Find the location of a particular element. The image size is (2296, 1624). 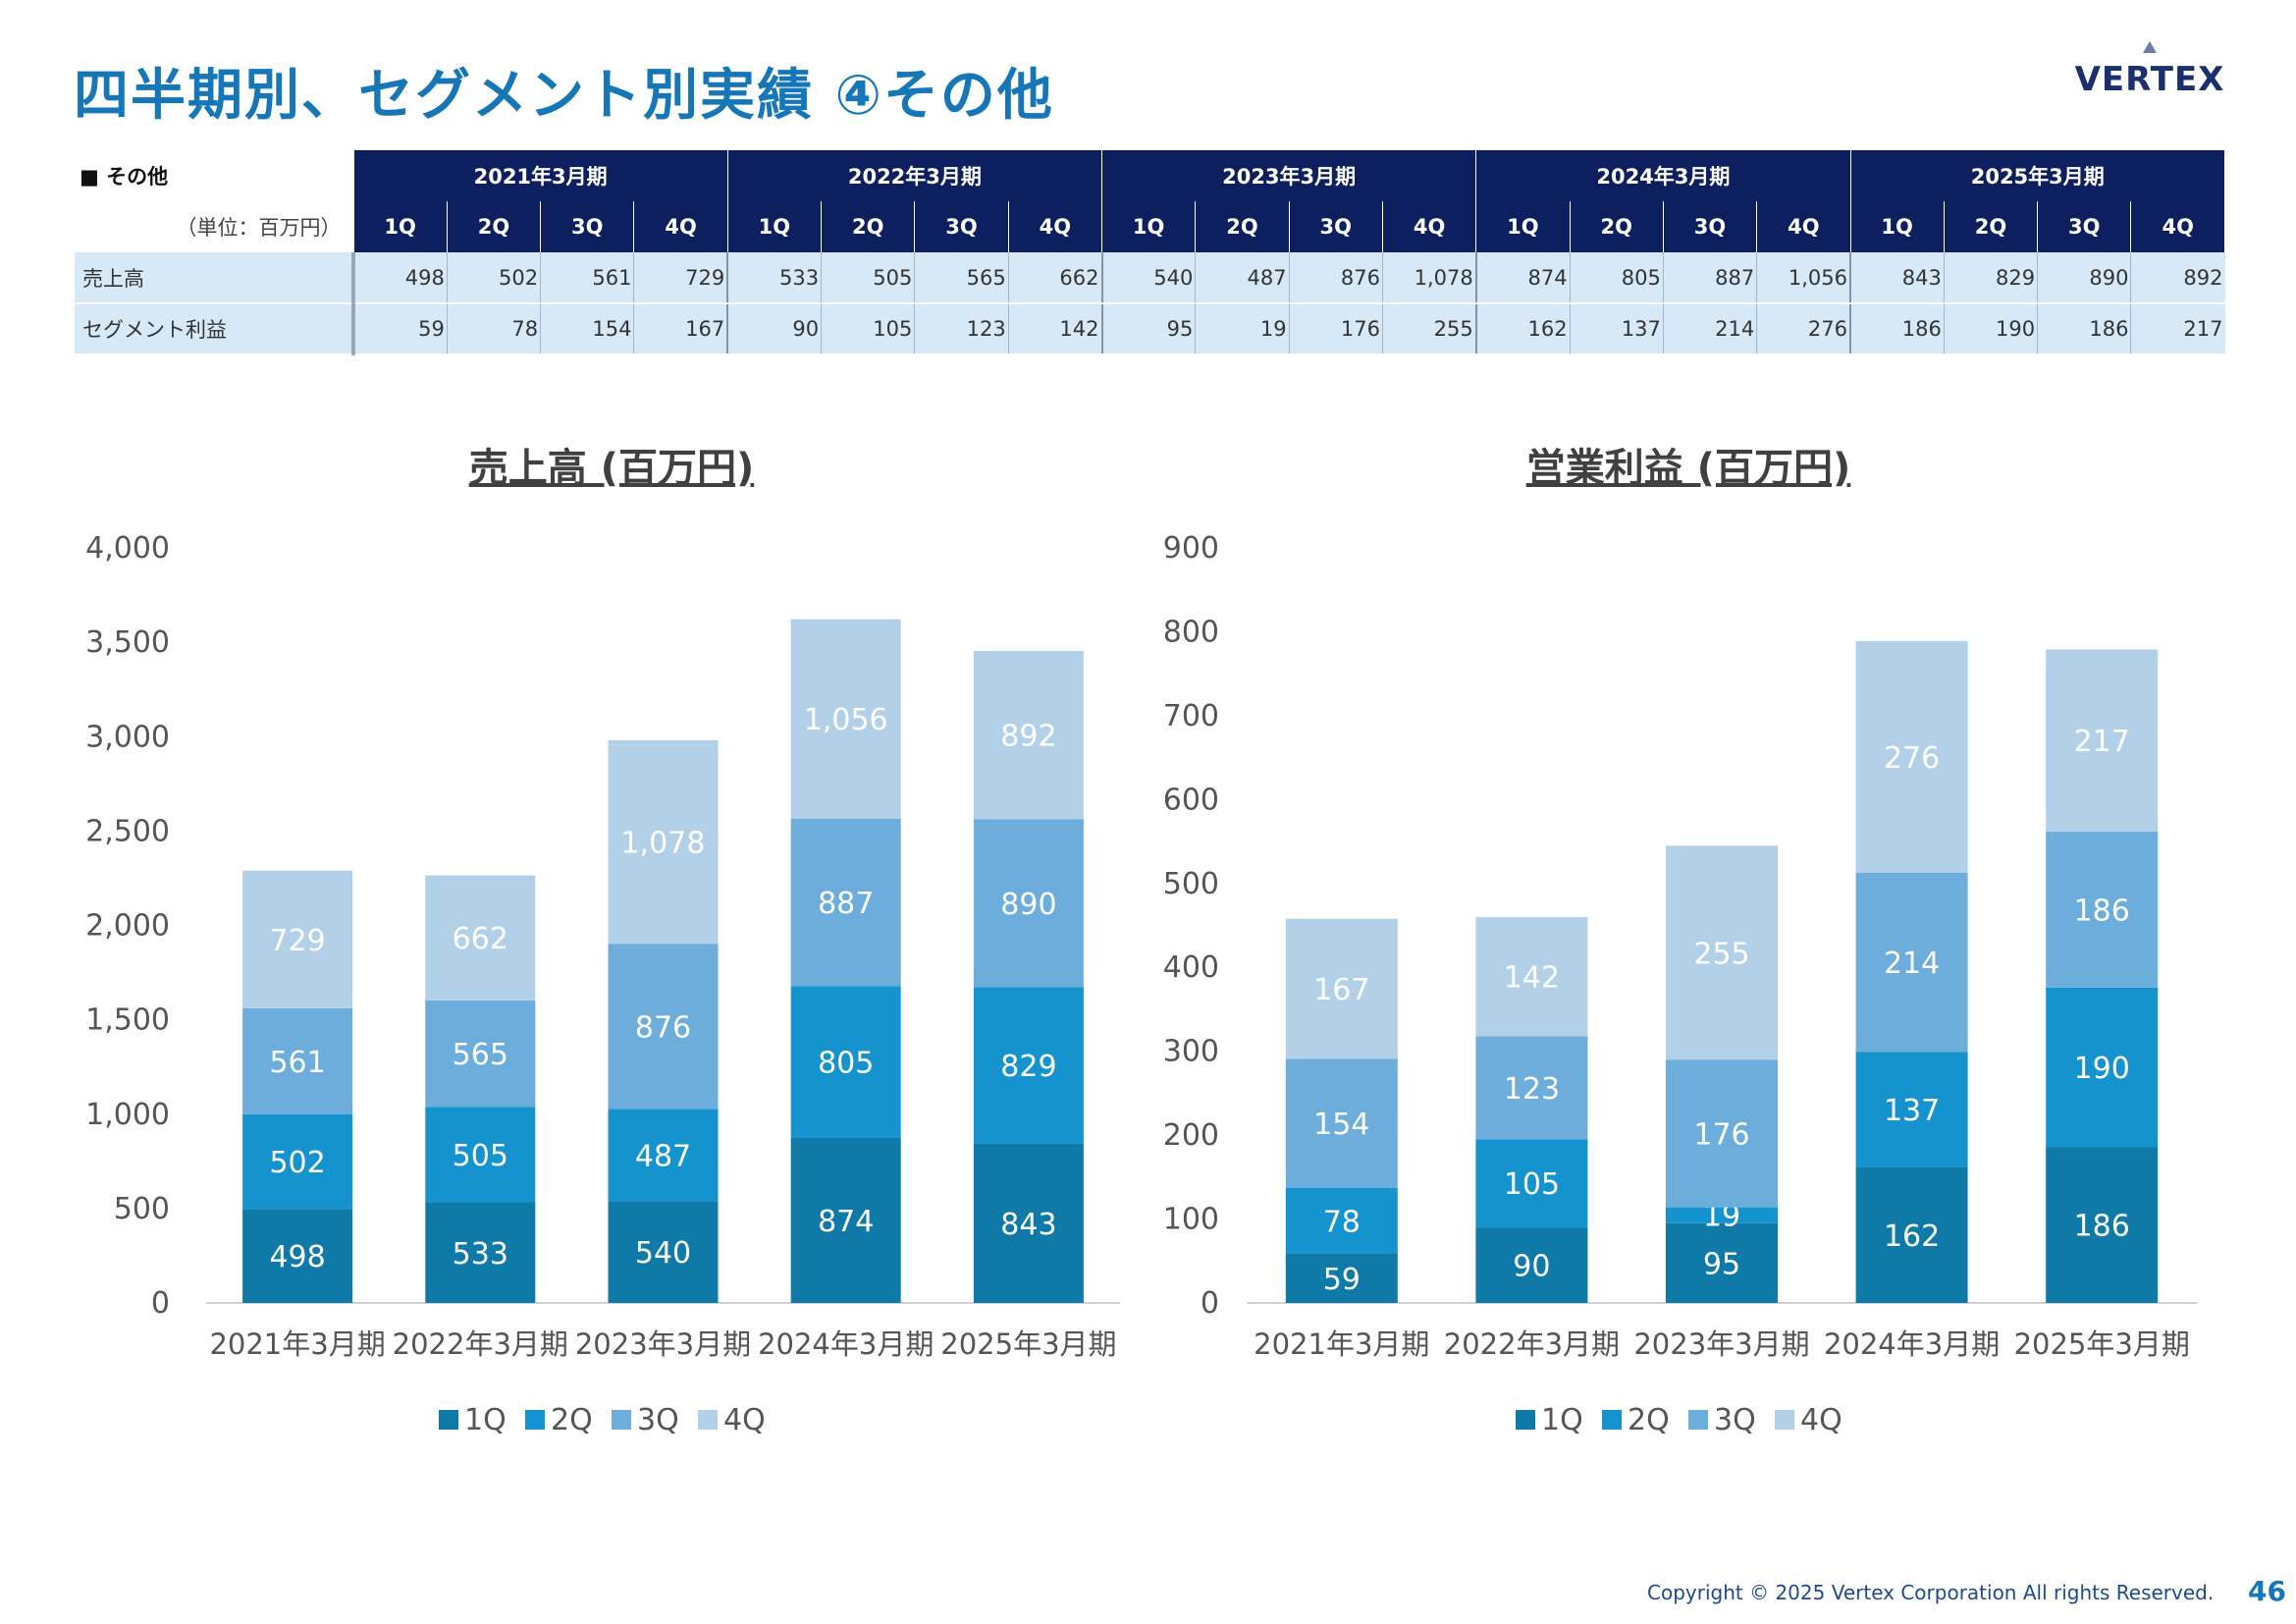

y-tick-label: 100 is located at coordinates (1191, 1220).